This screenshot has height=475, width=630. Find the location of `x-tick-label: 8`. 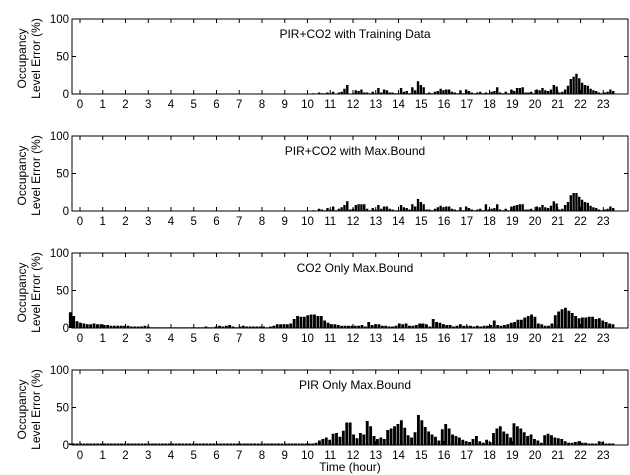

x-tick-label: 8 is located at coordinates (262, 456).